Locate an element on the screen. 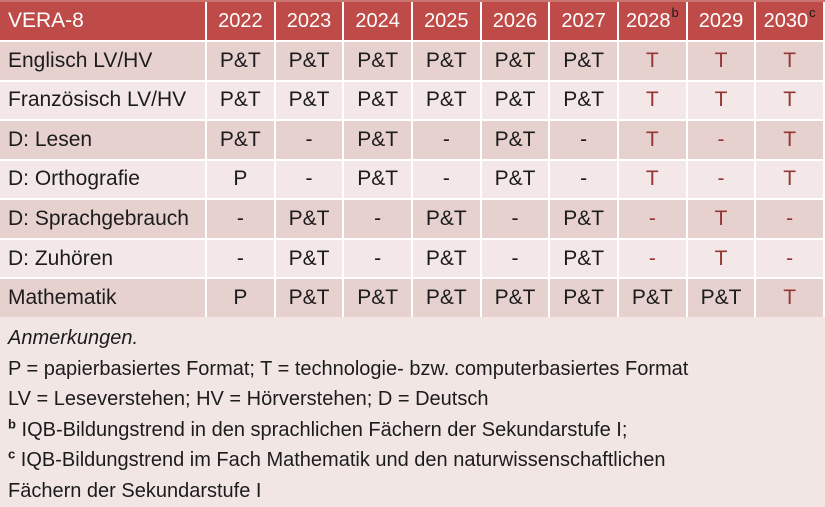 The height and width of the screenshot is (507, 825). year-header: 2024 is located at coordinates (377, 21).